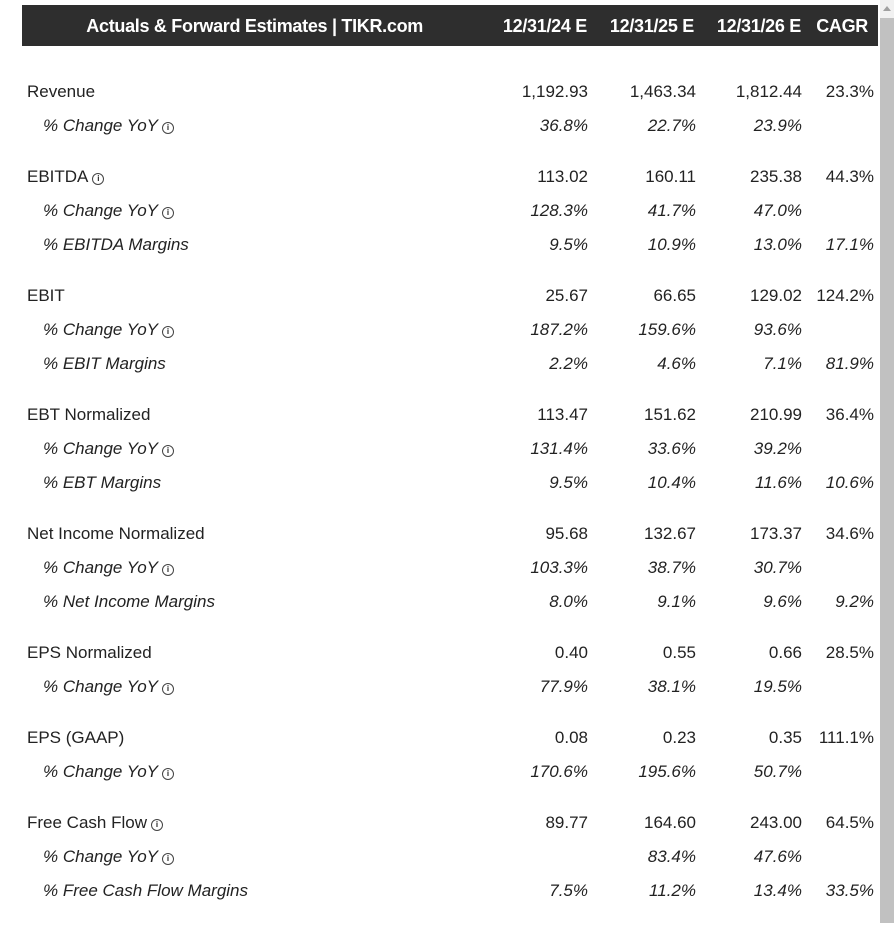 The height and width of the screenshot is (925, 894). Describe the element at coordinates (440, 483) in the screenshot. I see `sub-metric-row: % EBT Margins 9.5% 10.4% 11.6% 10.6%` at that location.